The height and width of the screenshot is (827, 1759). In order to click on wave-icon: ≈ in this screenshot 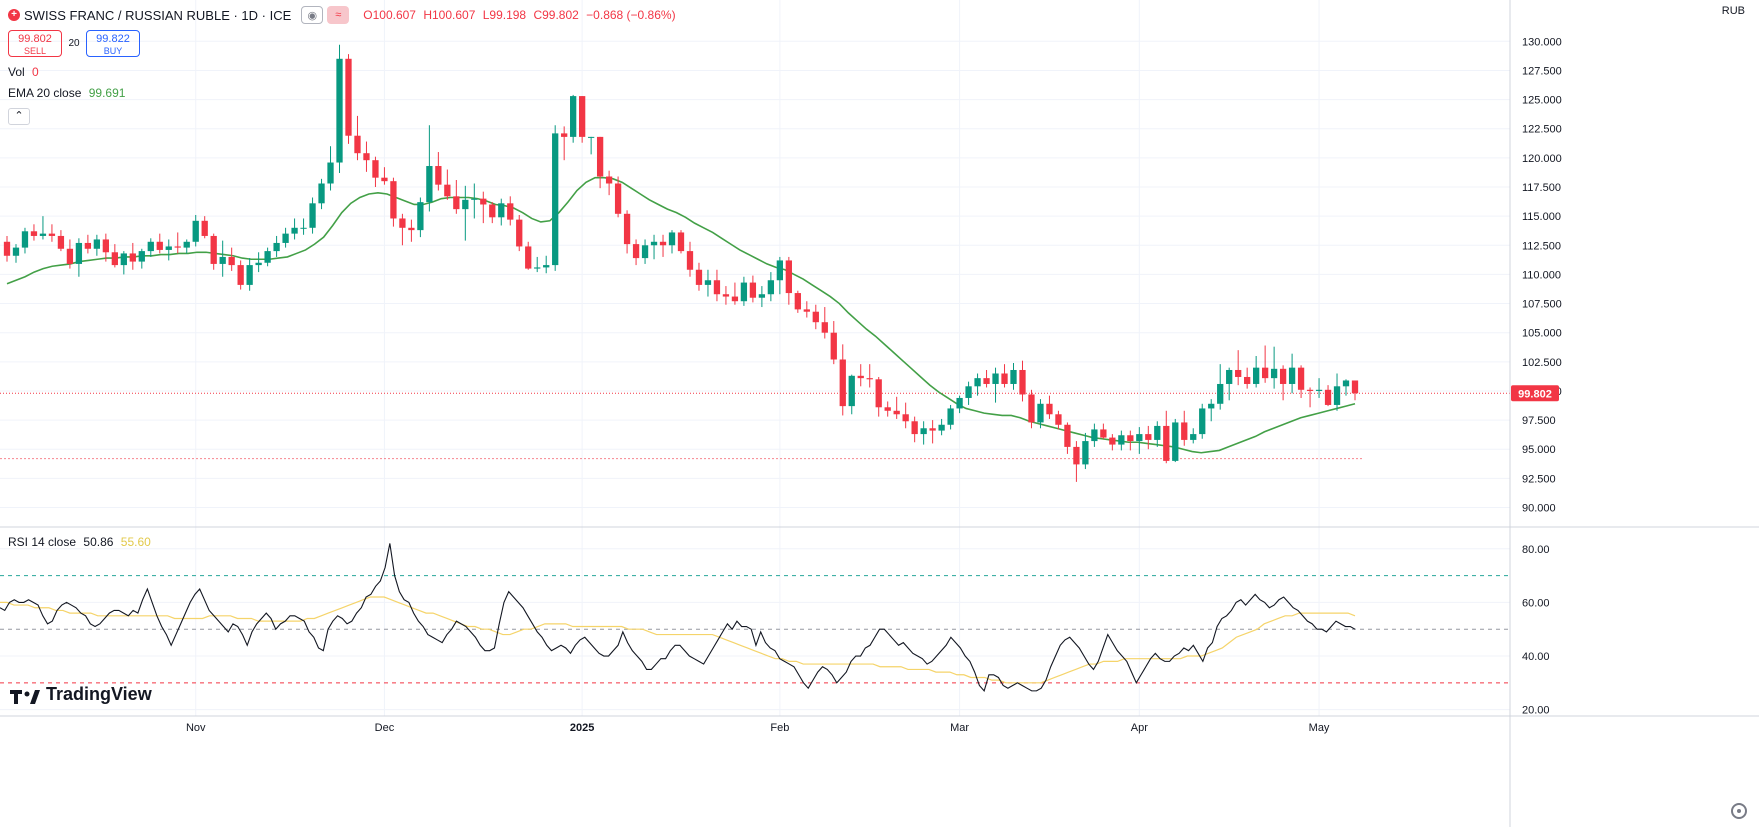, I will do `click(338, 15)`.